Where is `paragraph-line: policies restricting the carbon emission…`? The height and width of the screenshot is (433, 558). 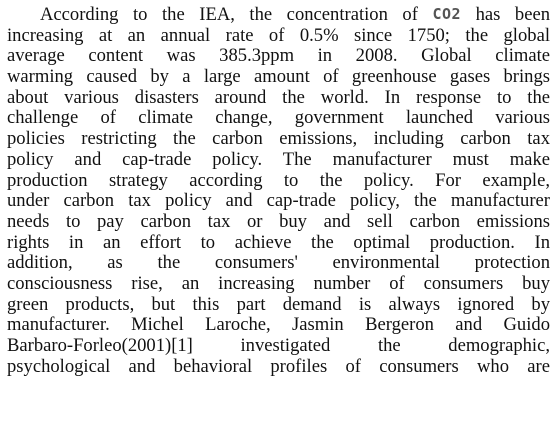 paragraph-line: policies restricting the carbon emission… is located at coordinates (278, 139).